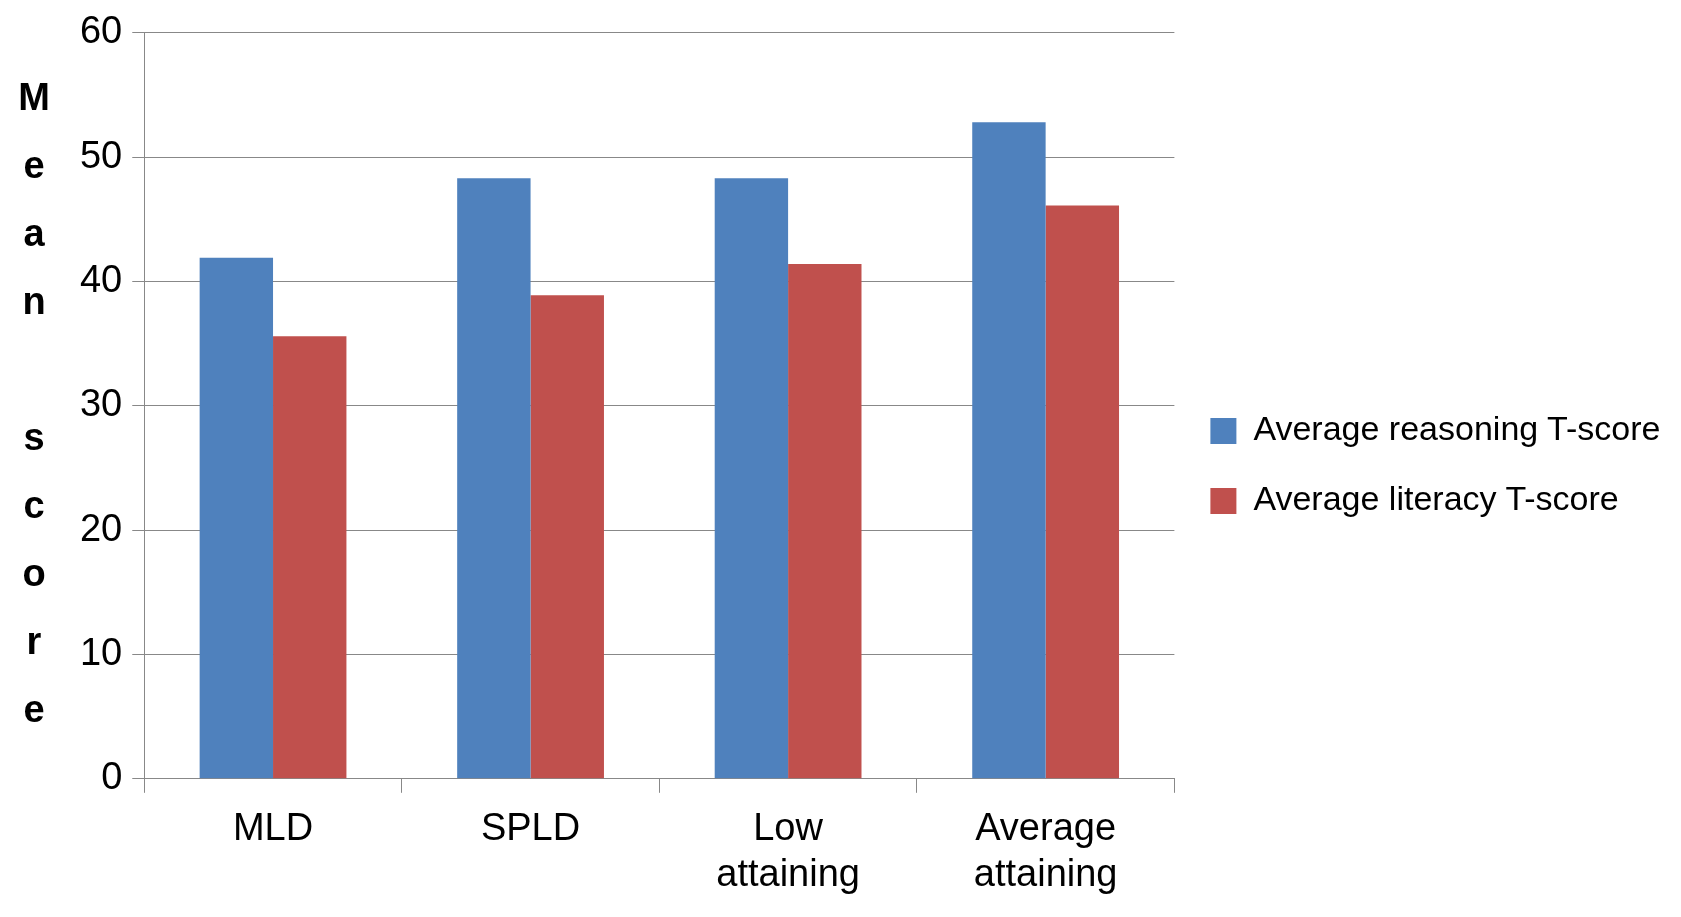 This screenshot has width=1681, height=917. What do you see at coordinates (1045, 850) in the screenshot?
I see `x-tick-label: Average attaining` at bounding box center [1045, 850].